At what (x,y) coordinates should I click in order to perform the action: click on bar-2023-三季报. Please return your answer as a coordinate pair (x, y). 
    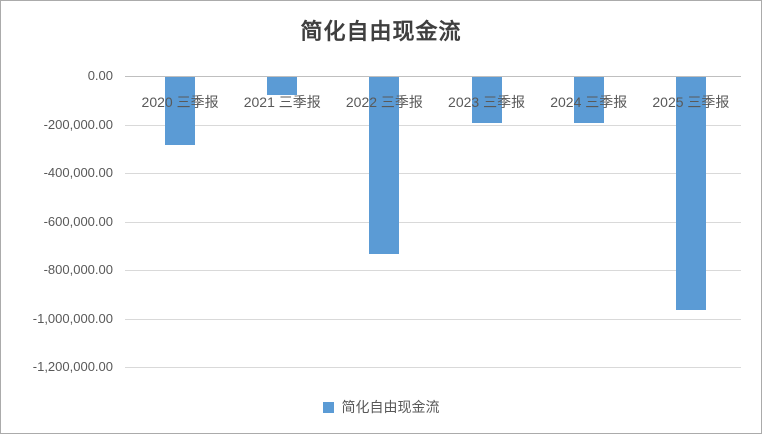
    Looking at the image, I should click on (486, 100).